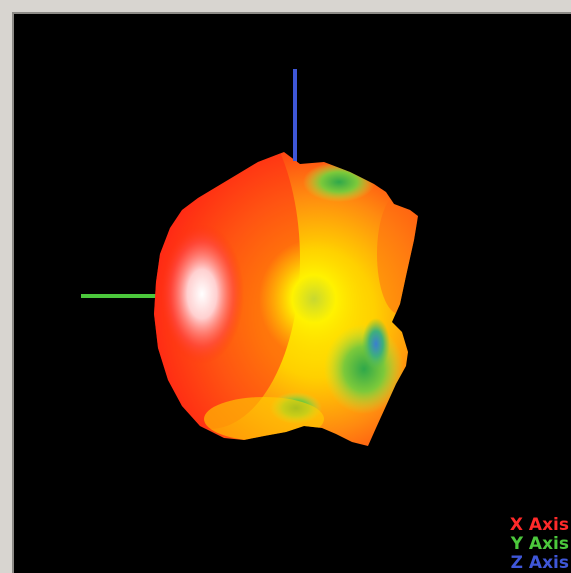  Describe the element at coordinates (121, 296) in the screenshot. I see `y-axis-line` at that location.